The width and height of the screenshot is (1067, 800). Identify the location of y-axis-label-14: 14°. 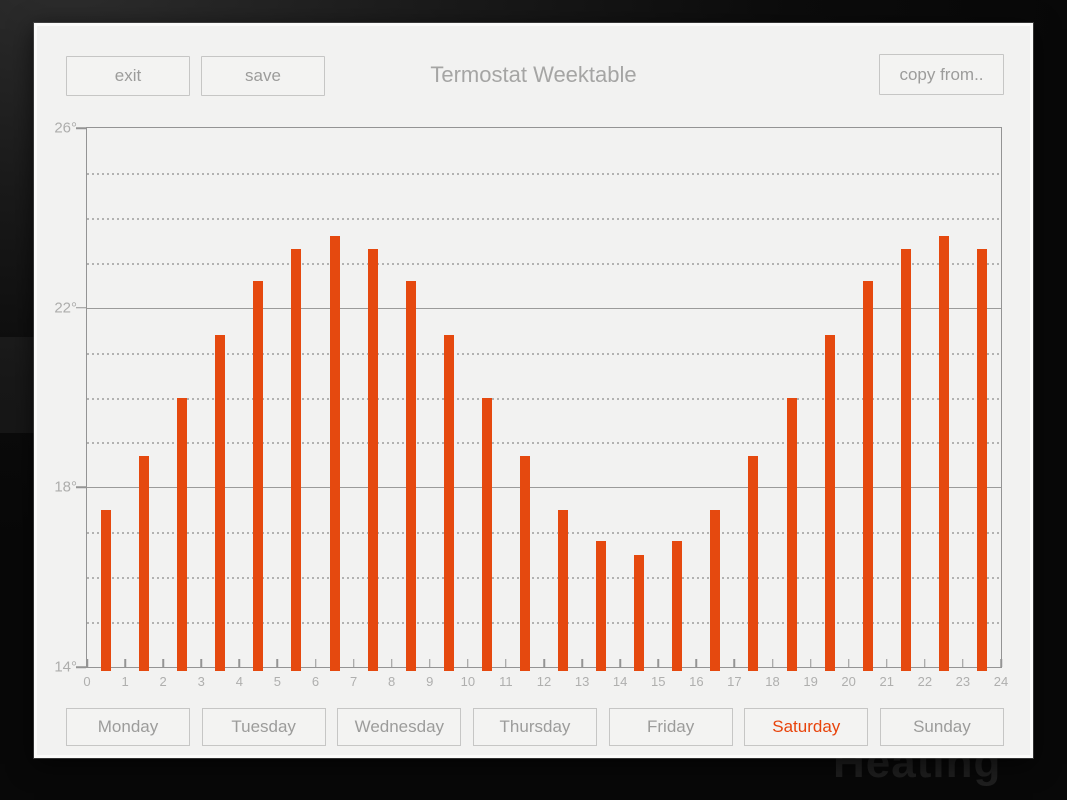
(65, 667).